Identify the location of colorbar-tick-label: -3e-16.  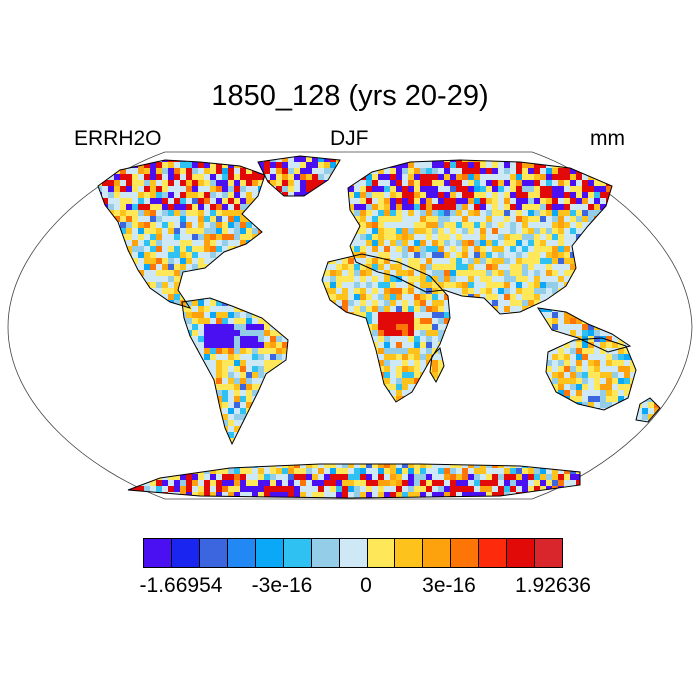
(282, 585).